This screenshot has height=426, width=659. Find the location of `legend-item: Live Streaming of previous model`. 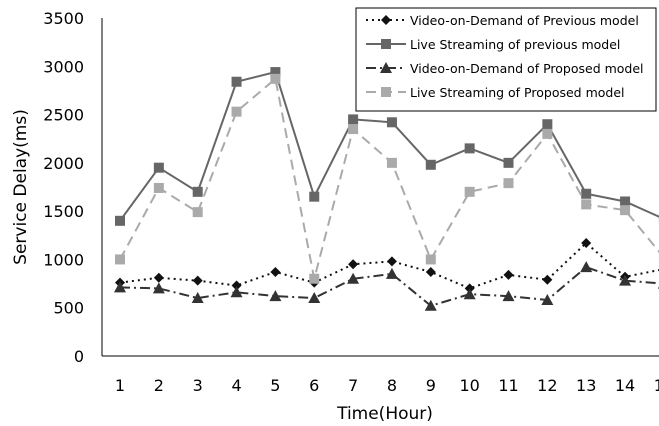

legend-item: Live Streaming of previous model is located at coordinates (493, 44).